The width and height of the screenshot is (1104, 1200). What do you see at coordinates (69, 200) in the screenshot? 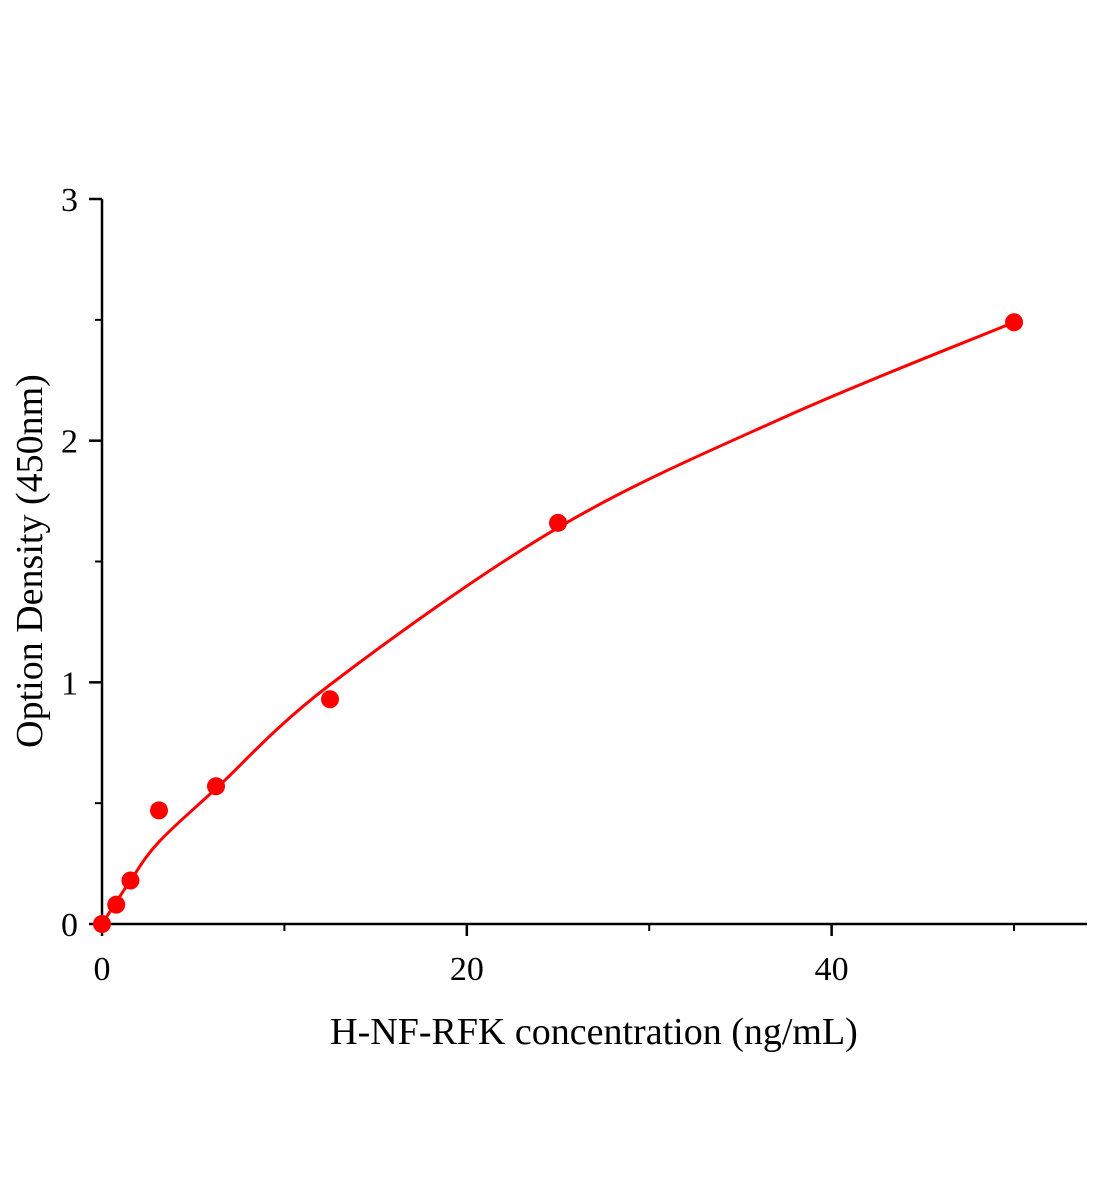
I see `y-tick-label: 3` at bounding box center [69, 200].